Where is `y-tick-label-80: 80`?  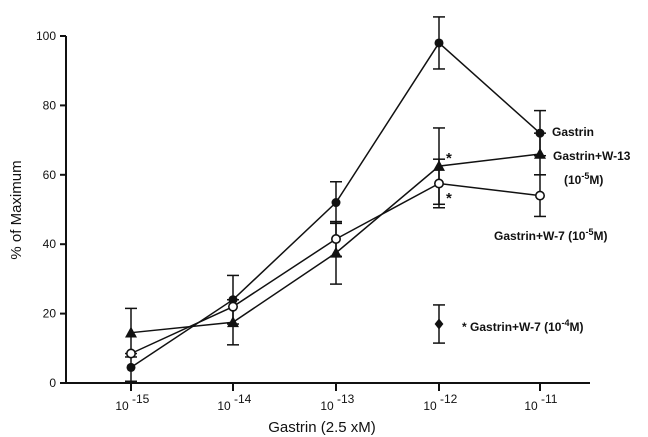 y-tick-label-80: 80 is located at coordinates (50, 105).